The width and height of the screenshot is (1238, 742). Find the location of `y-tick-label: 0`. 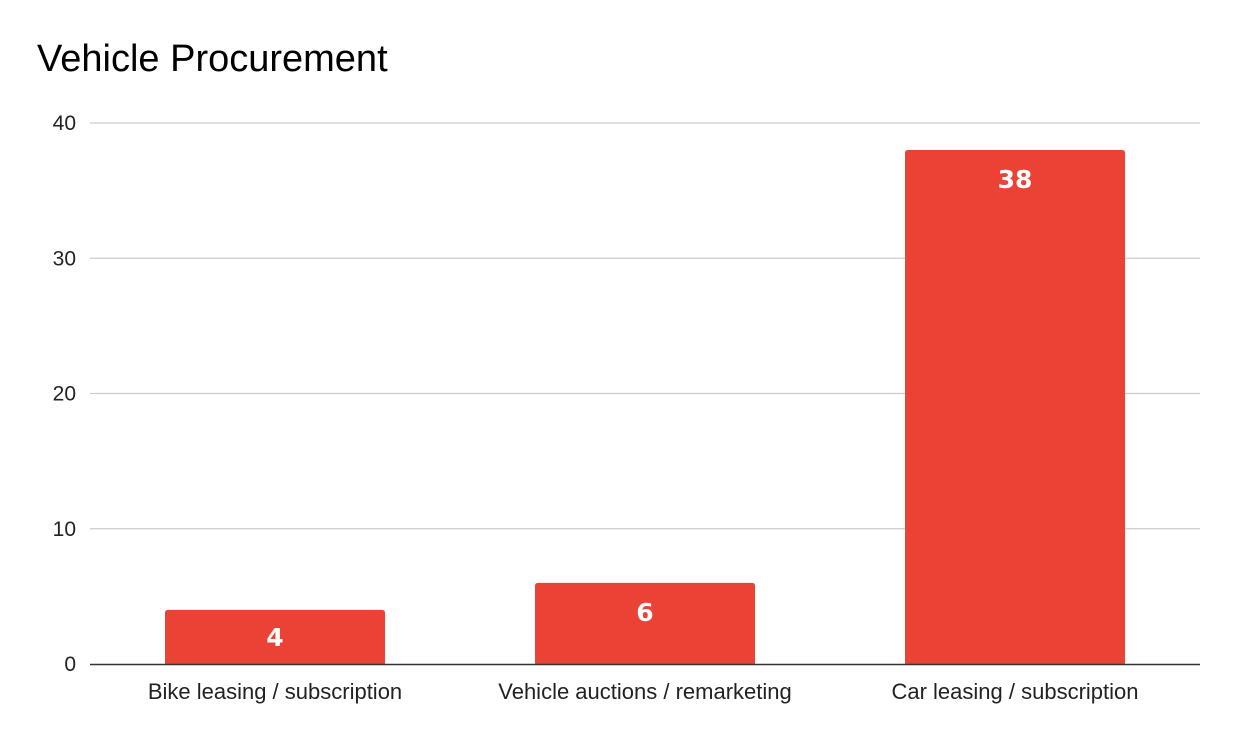

y-tick-label: 0 is located at coordinates (70, 664).